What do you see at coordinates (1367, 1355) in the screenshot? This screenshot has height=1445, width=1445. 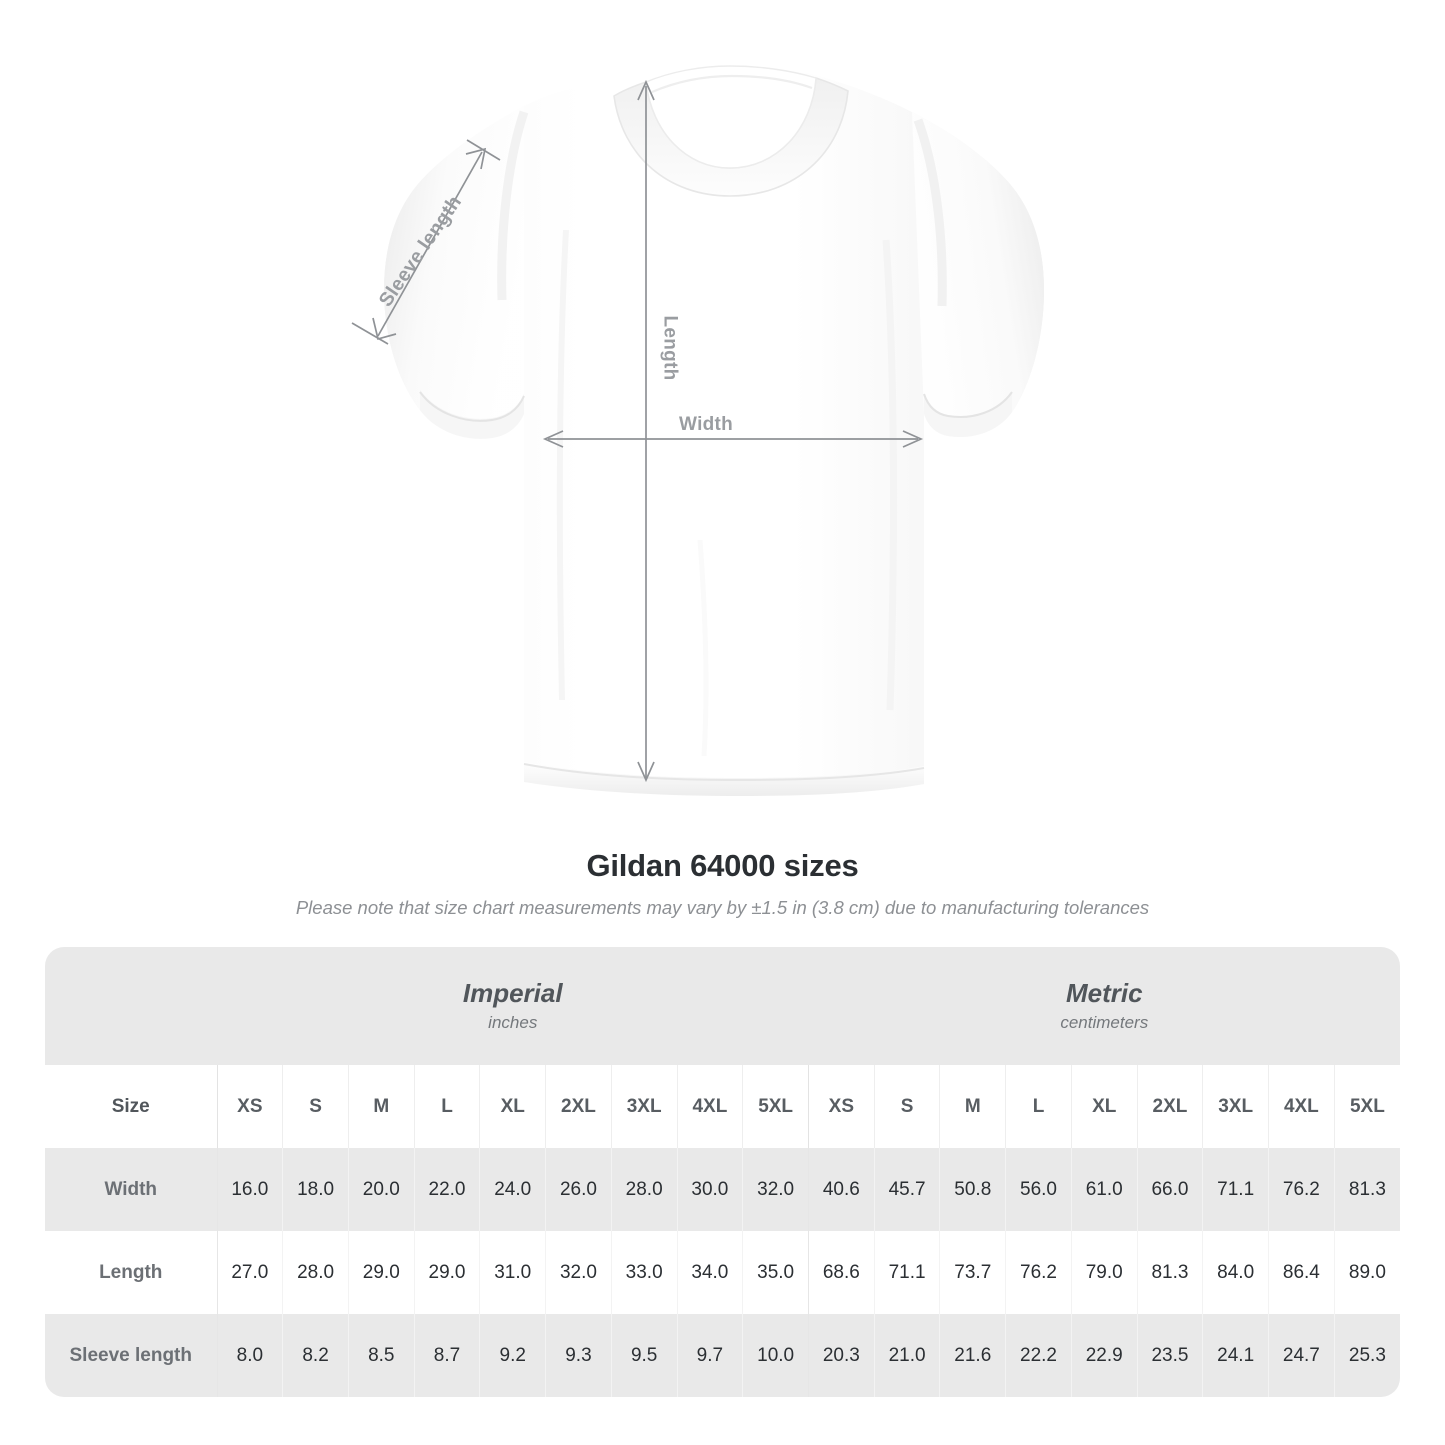 I see `cell-sleeve-metric-5xl: 25.3` at bounding box center [1367, 1355].